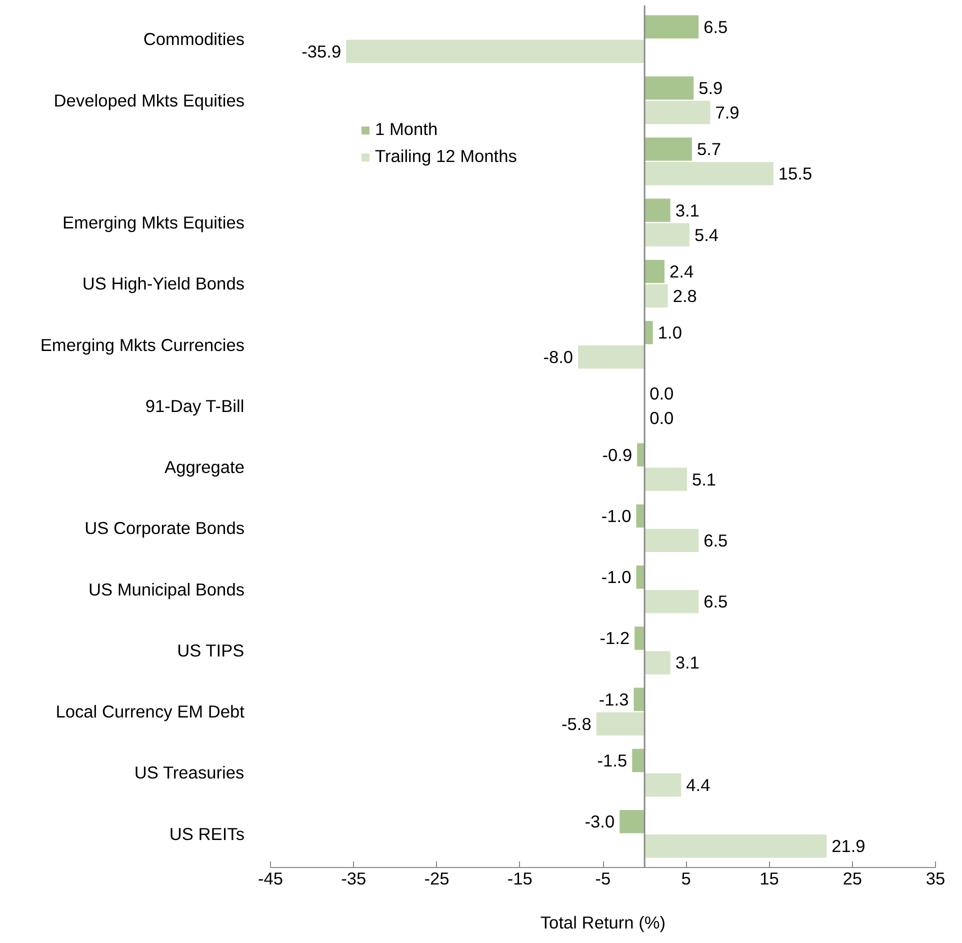 This screenshot has width=962, height=943. What do you see at coordinates (166, 589) in the screenshot?
I see `y-tick-label: US Municipal Bonds` at bounding box center [166, 589].